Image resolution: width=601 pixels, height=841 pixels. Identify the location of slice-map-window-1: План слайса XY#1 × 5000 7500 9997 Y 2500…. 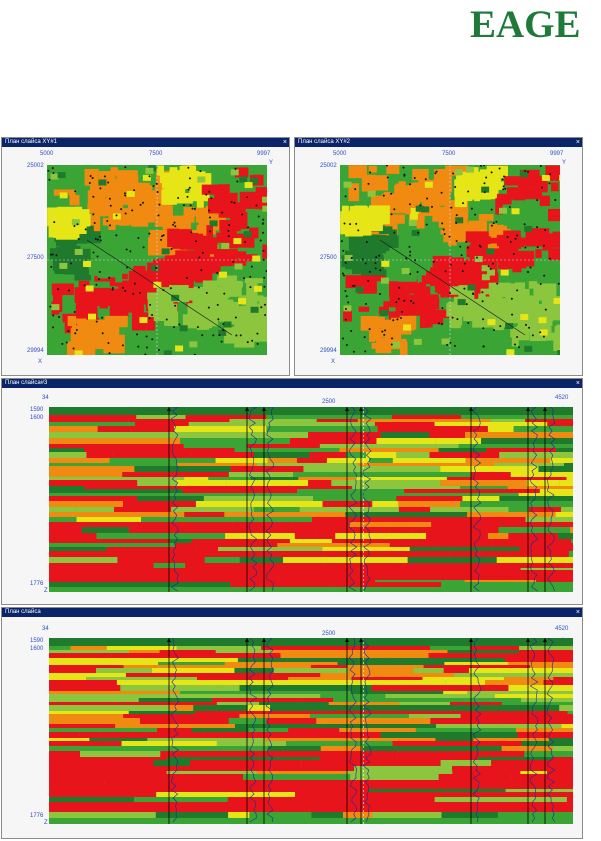
(145, 256).